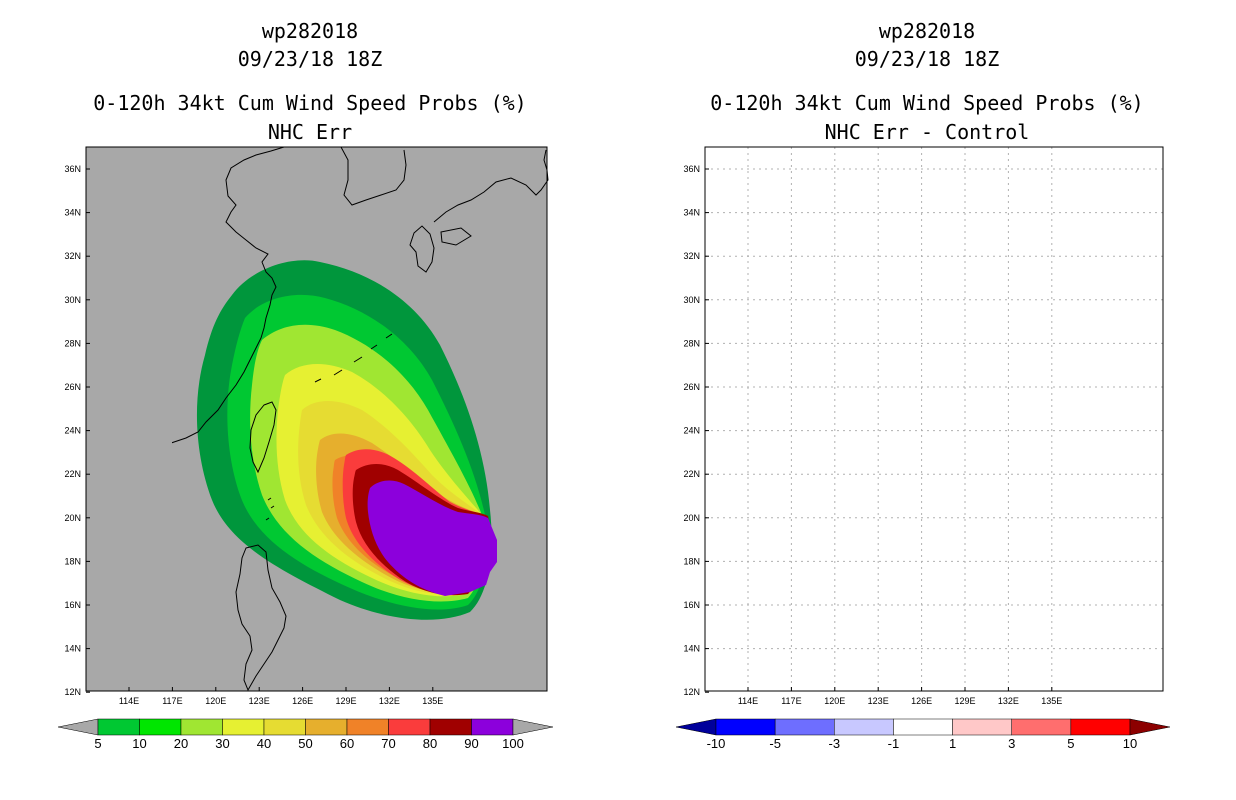 Image resolution: width=1236 pixels, height=800 pixels. I want to click on left-colorbar-label: 20, so click(181, 743).